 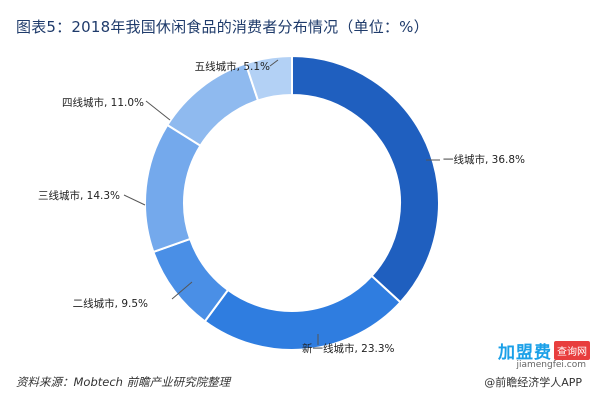 I want to click on slice-label: 三线城市, 14.3%, so click(x=79, y=195).